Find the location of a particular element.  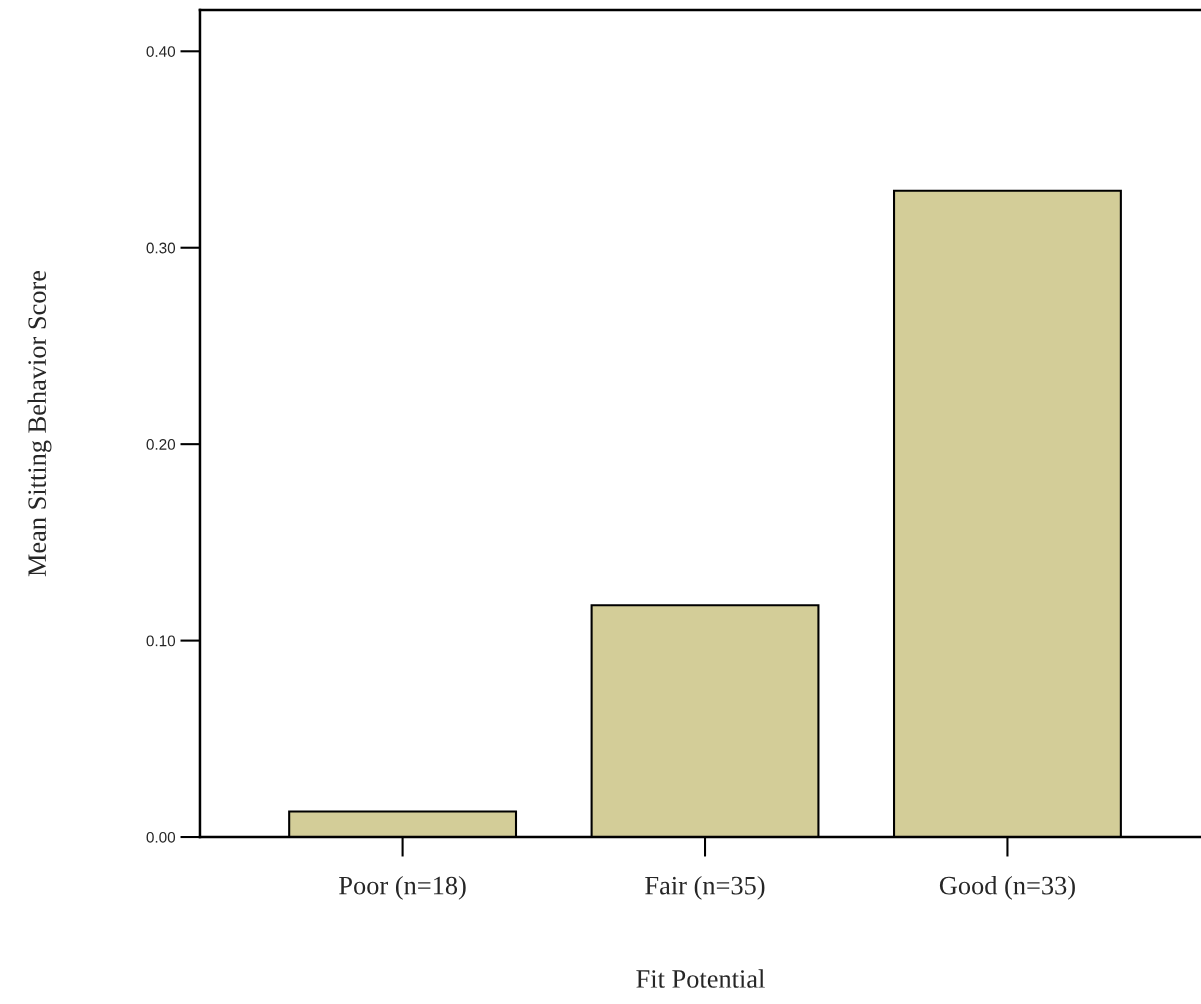

y-tick-label: 0.20 is located at coordinates (161, 444).